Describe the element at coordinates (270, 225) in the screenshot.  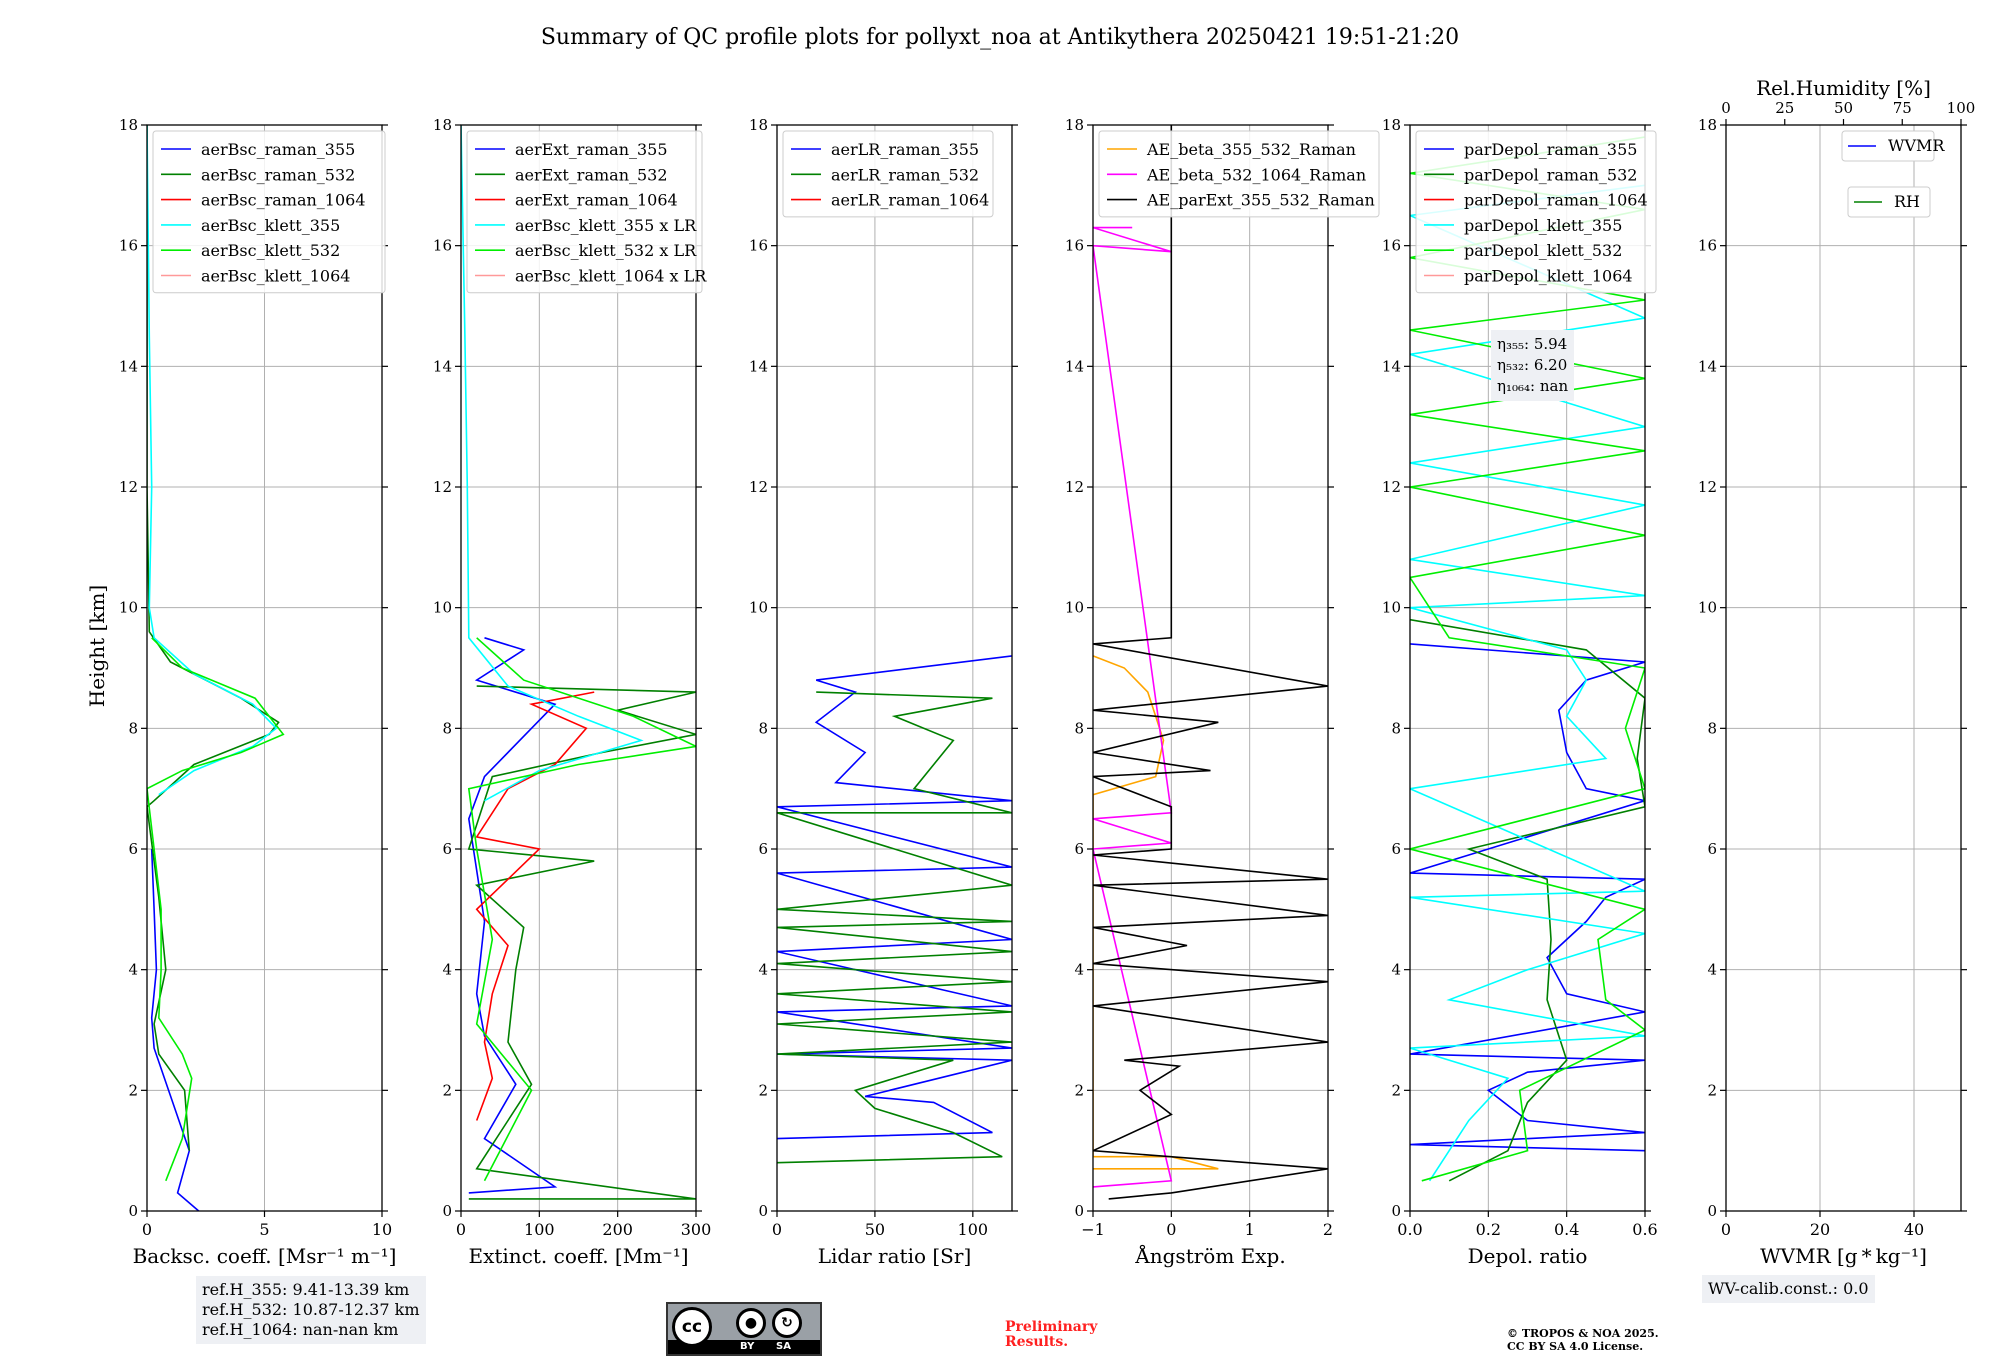
I see `legend-label: aerBsc_klett_355` at that location.